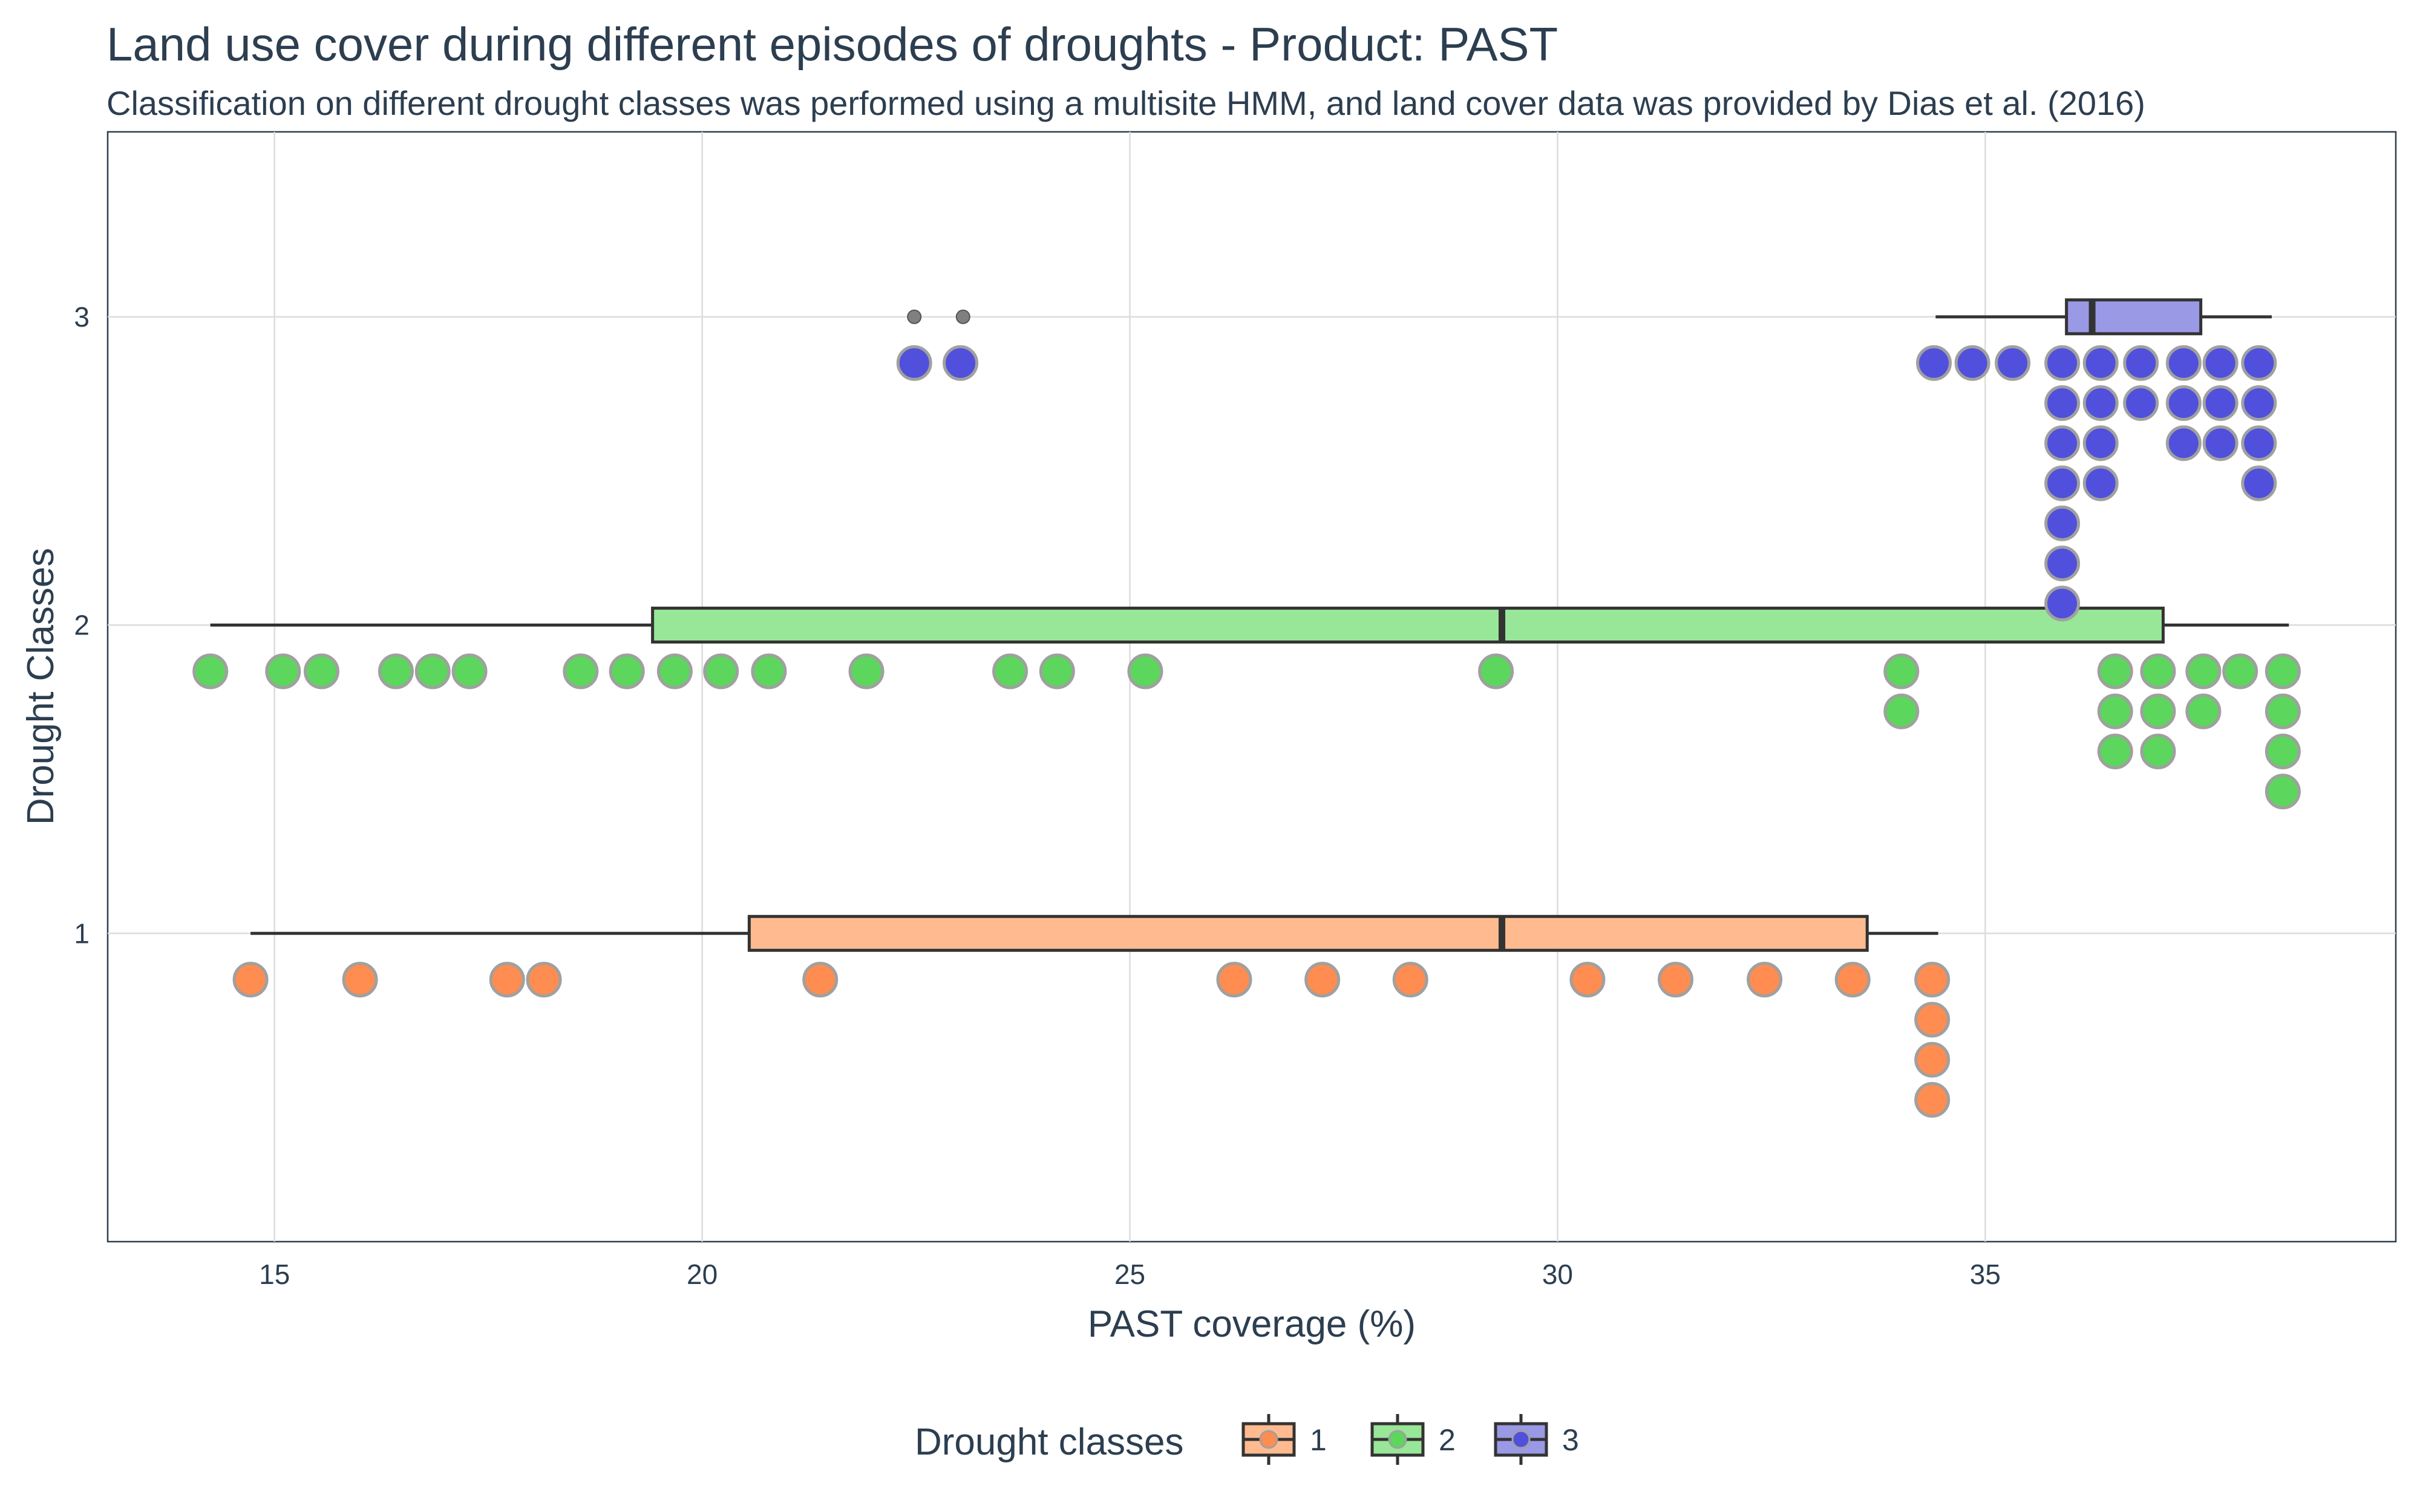 This screenshot has width=2420, height=1512. What do you see at coordinates (1557, 1274) in the screenshot?
I see `x-tick-label: 30` at bounding box center [1557, 1274].